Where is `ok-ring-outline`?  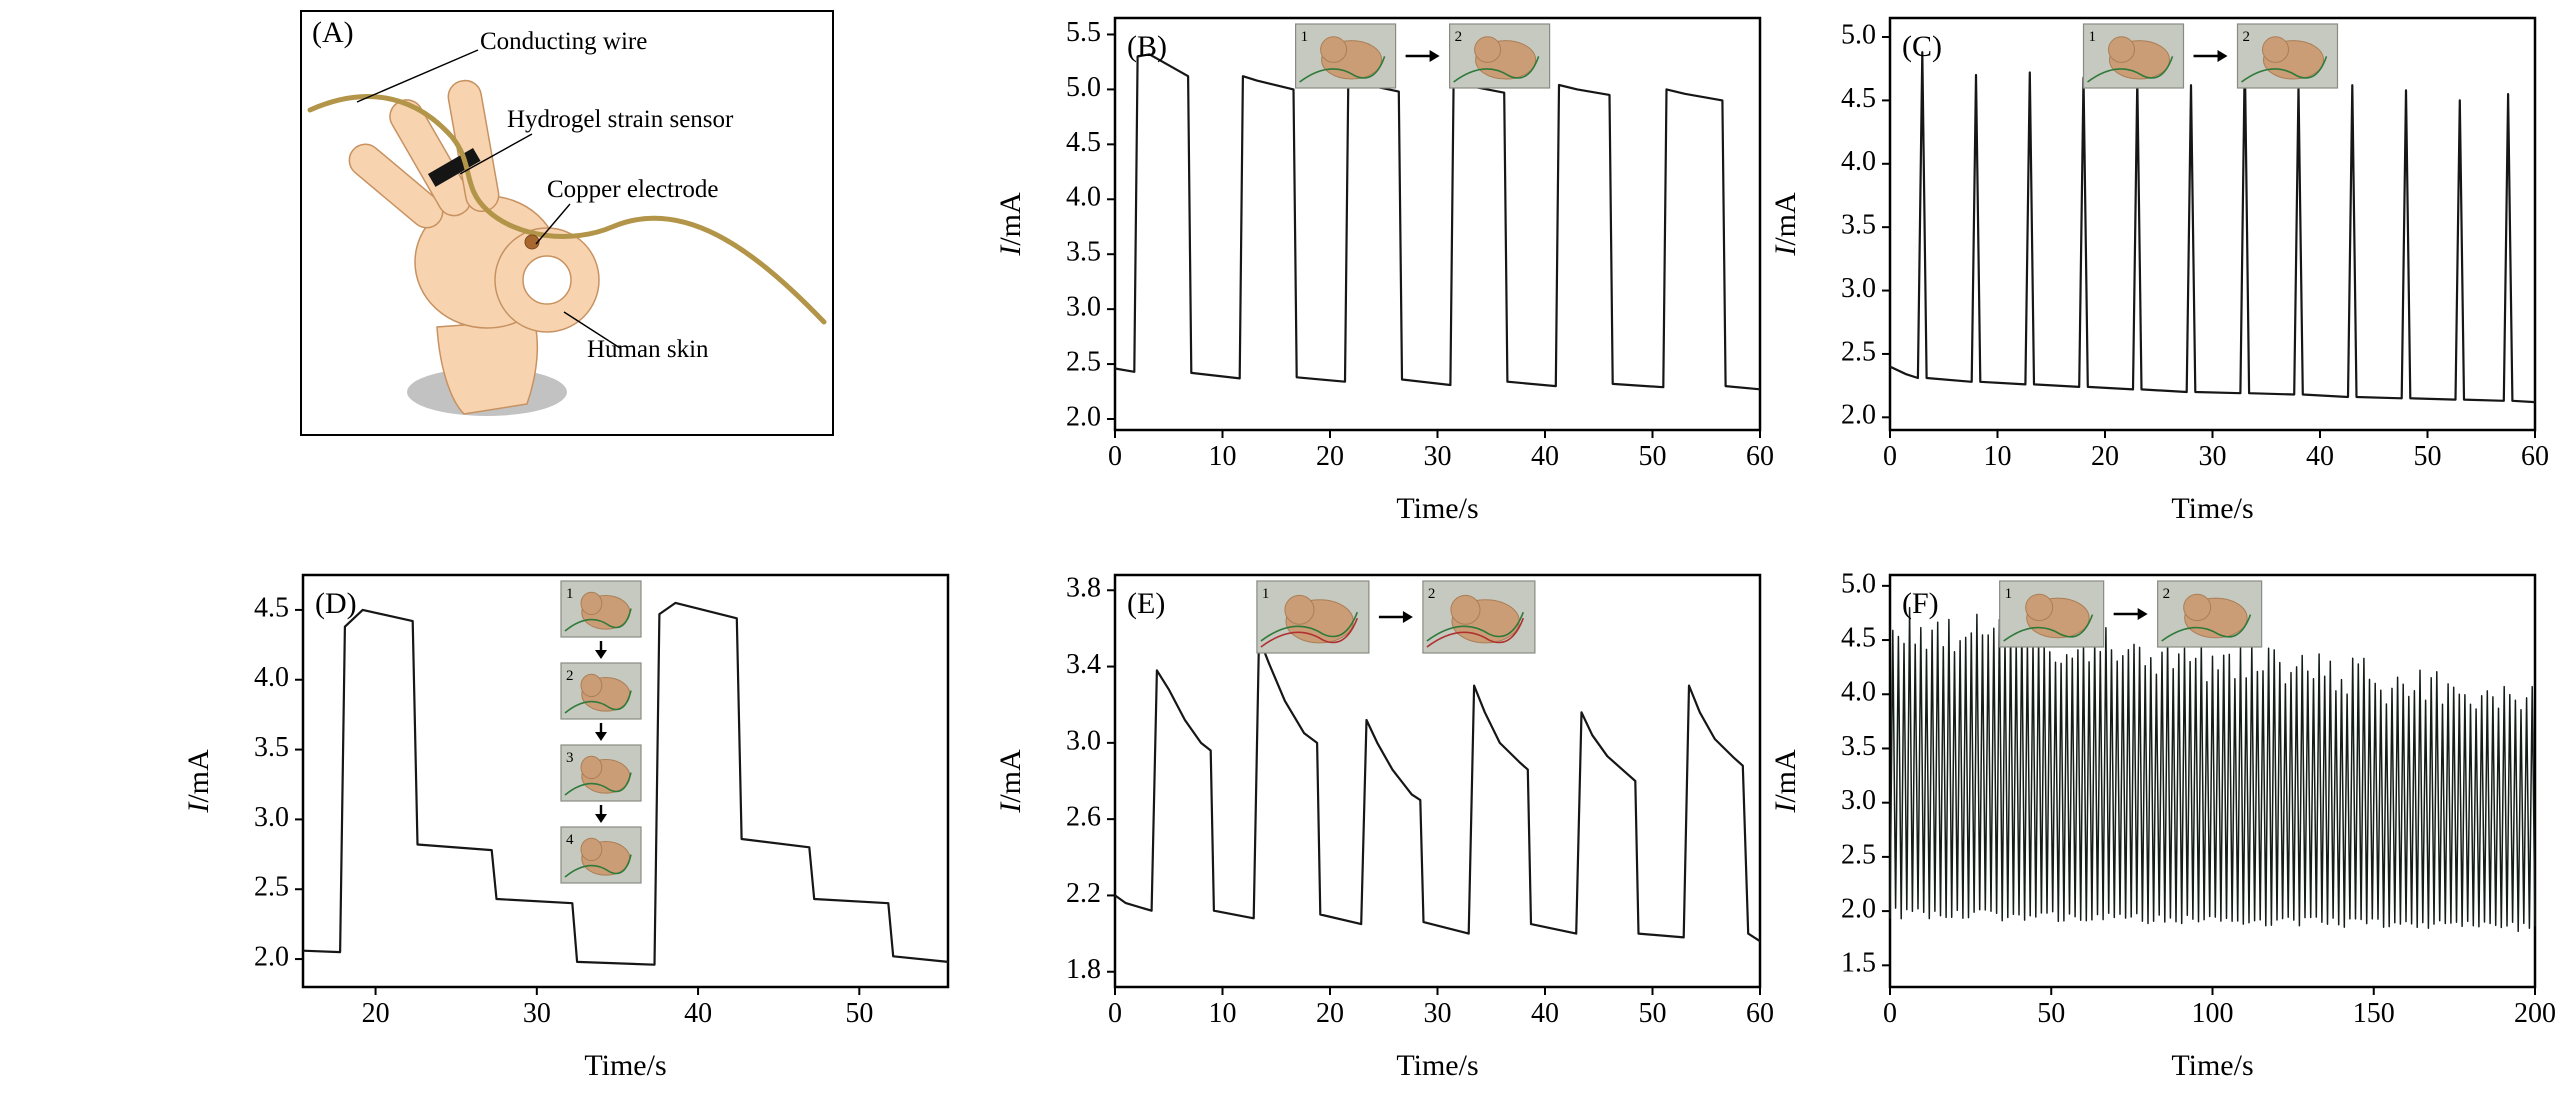 ok-ring-outline is located at coordinates (547, 280).